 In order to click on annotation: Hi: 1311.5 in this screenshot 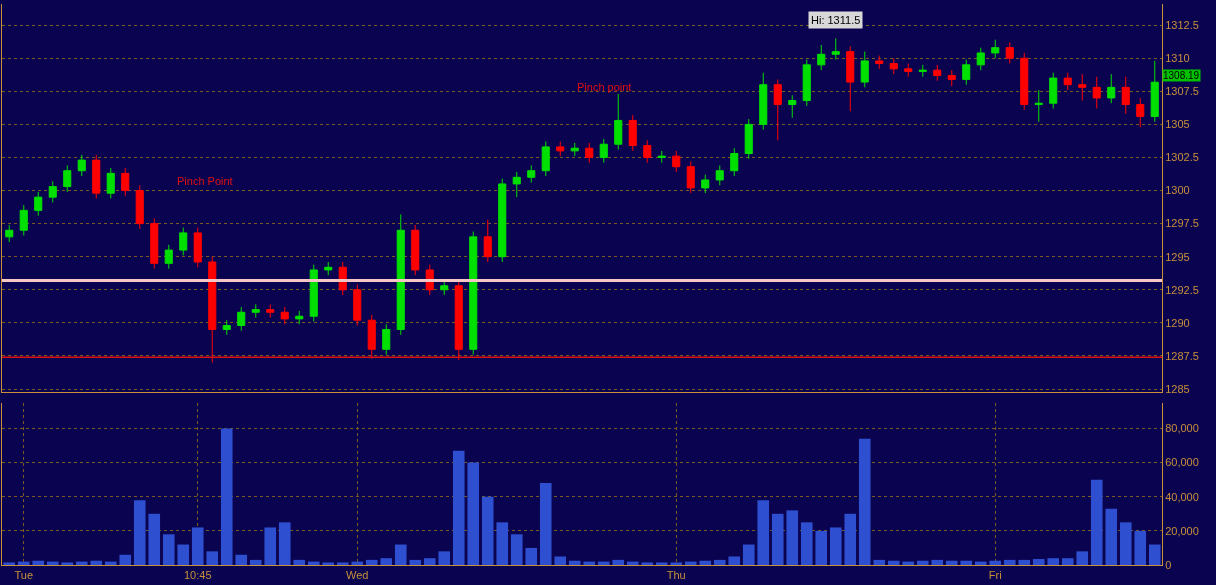, I will do `click(836, 20)`.